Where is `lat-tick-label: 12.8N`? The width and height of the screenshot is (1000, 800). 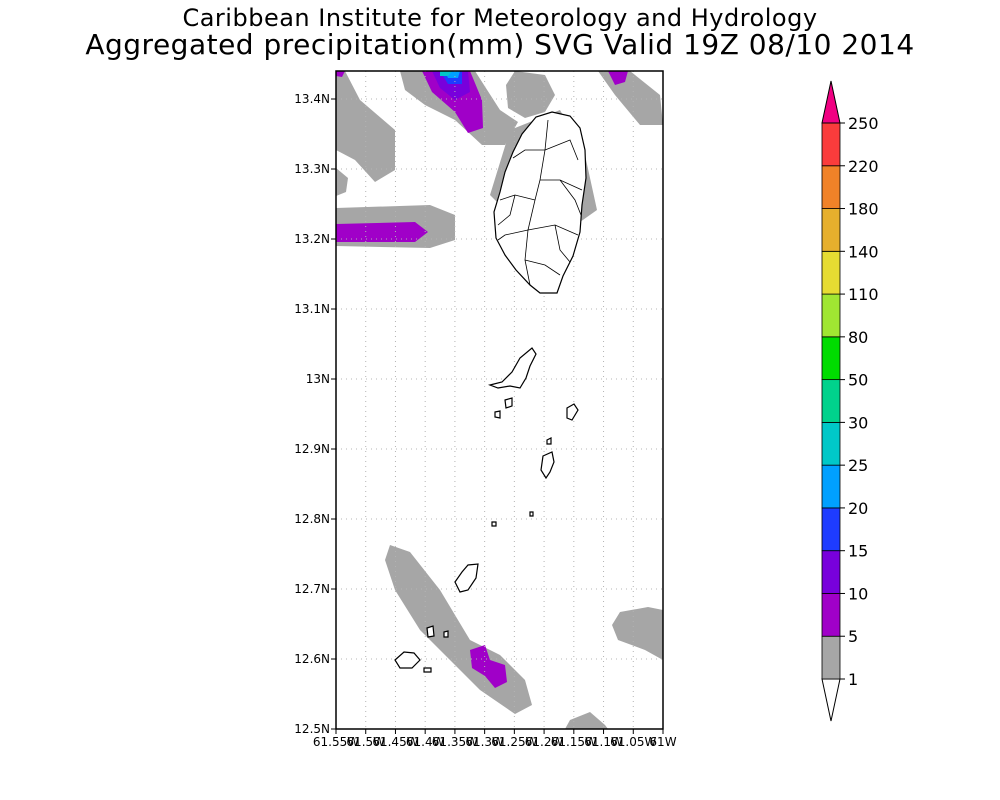 lat-tick-label: 12.8N is located at coordinates (312, 519).